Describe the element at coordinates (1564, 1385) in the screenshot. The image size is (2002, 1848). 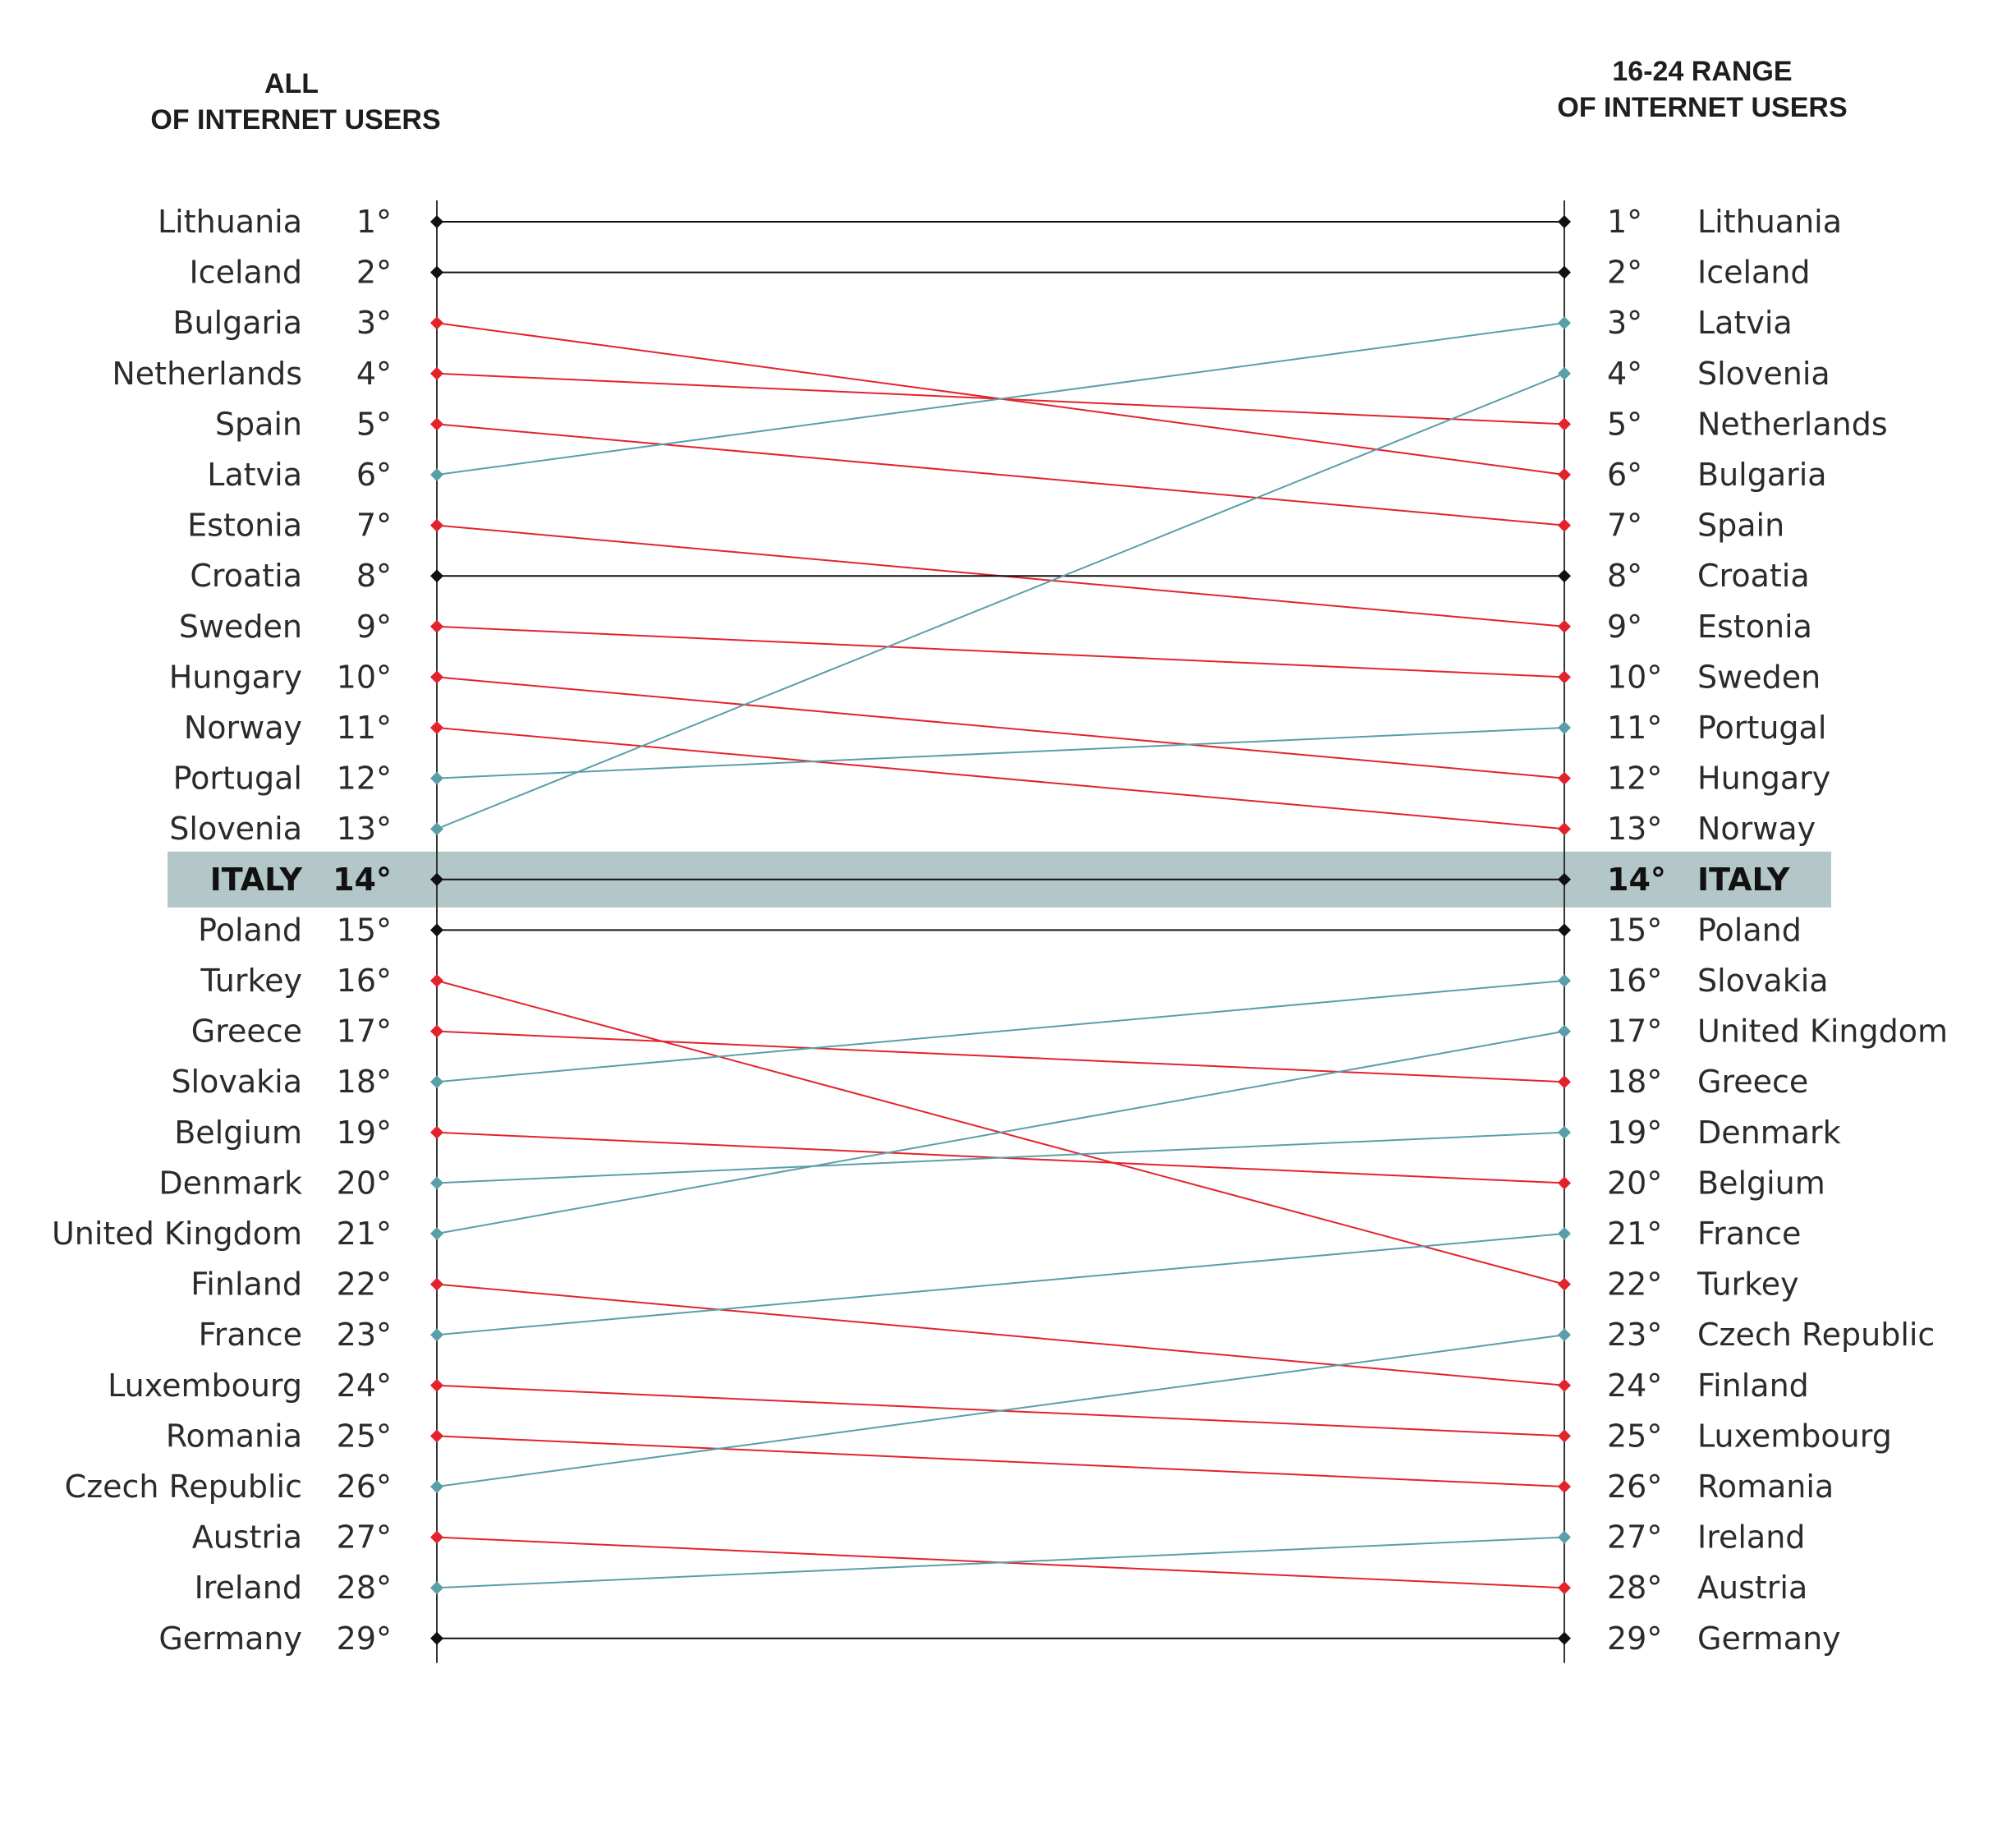
I see `right-marker-finland` at that location.